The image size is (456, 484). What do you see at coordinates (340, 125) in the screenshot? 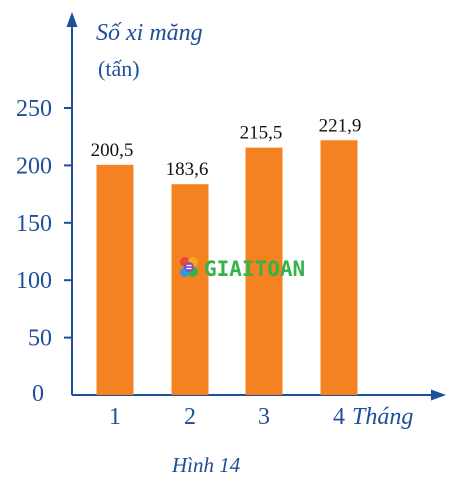
I see `data-label: 221,9` at bounding box center [340, 125].